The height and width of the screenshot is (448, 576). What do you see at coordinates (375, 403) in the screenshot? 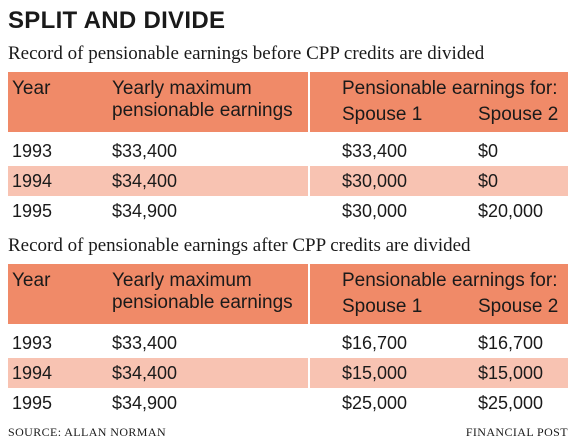
I see `cell-spouse1: $25,000` at bounding box center [375, 403].